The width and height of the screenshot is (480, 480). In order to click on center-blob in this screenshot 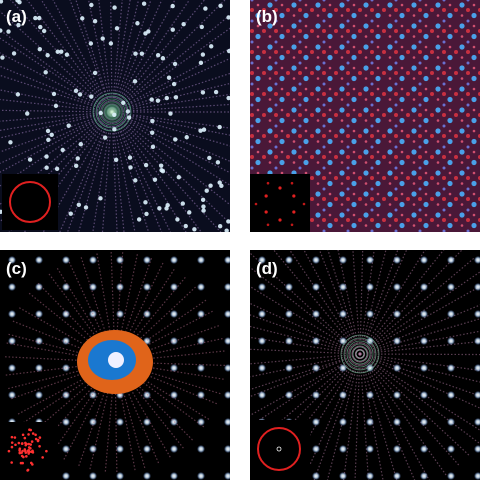, I will do `click(116, 360)`.